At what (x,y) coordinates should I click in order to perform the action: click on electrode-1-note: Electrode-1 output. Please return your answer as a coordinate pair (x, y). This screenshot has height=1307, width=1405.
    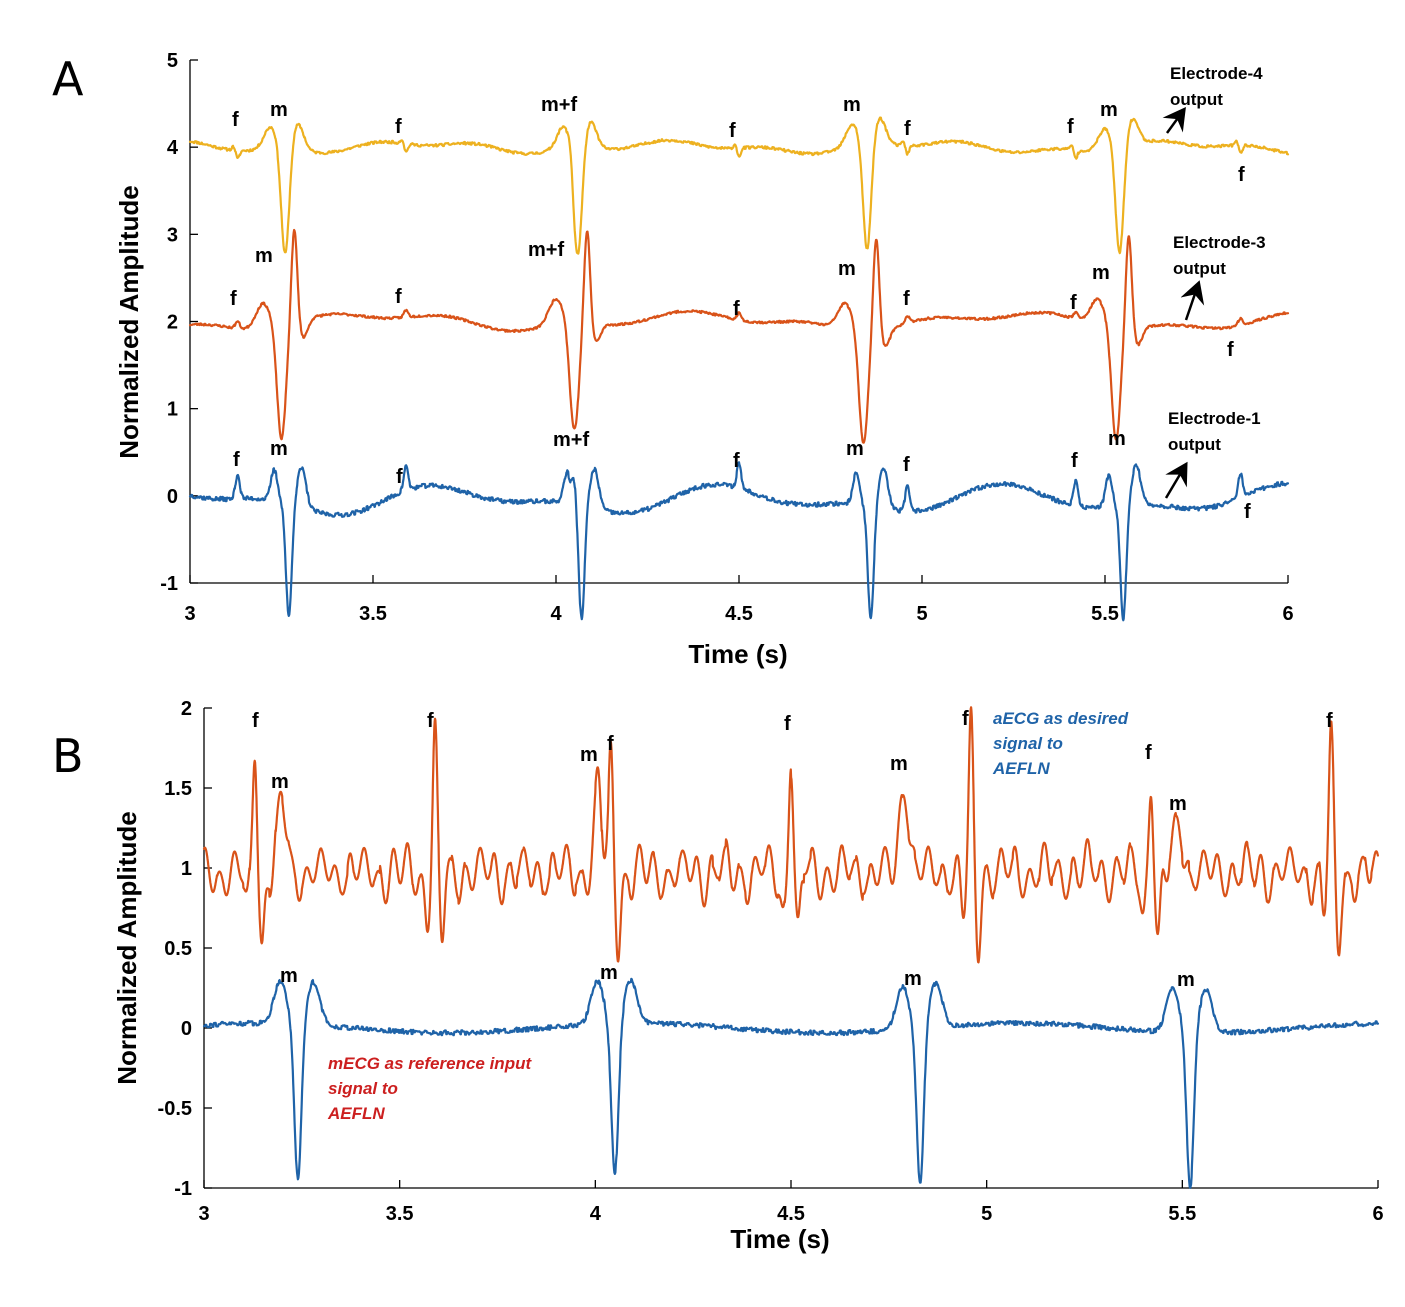
    Looking at the image, I should click on (1212, 454).